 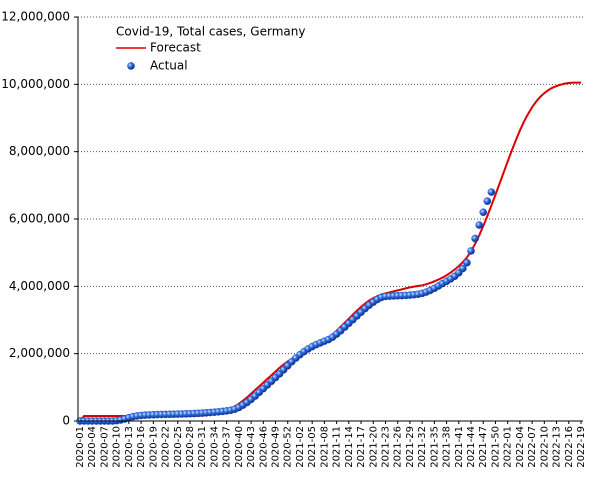 What do you see at coordinates (35, 17) in the screenshot?
I see `y-tick-label: 12,000,000` at bounding box center [35, 17].